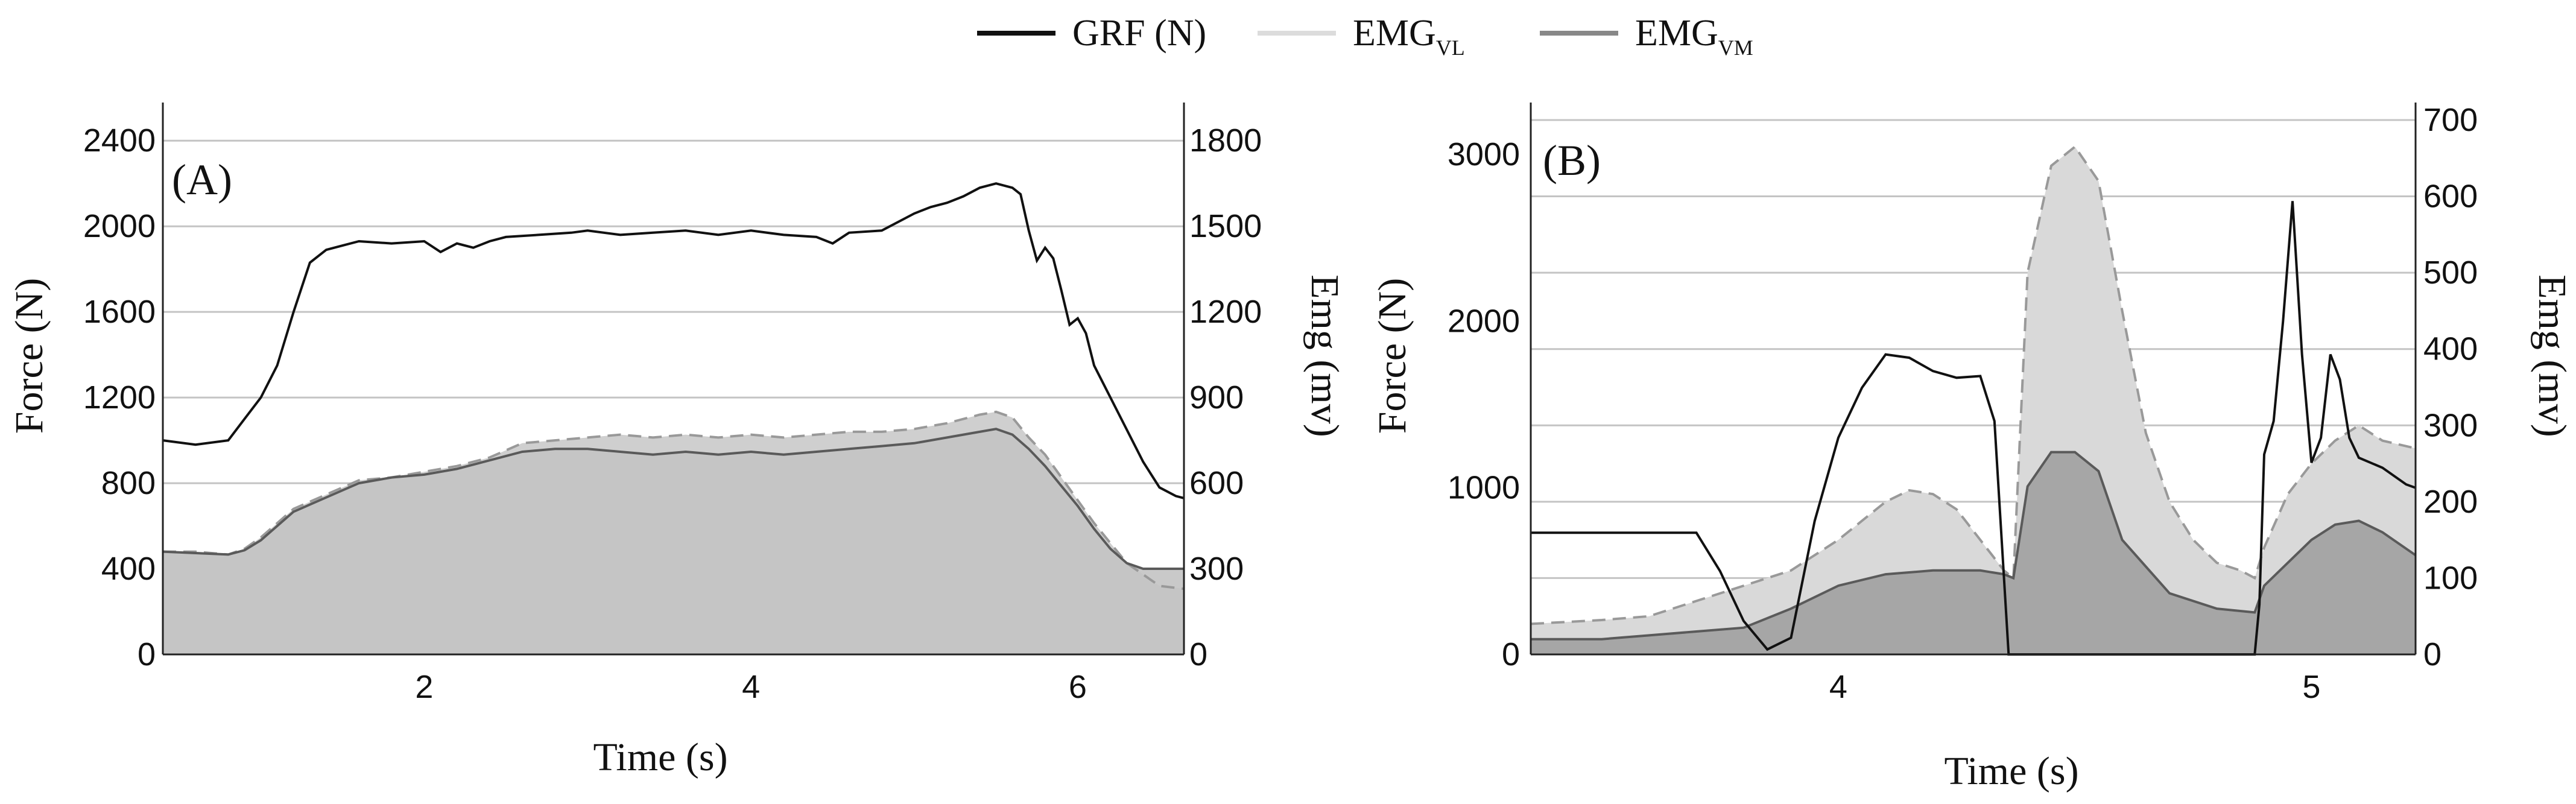 This screenshot has height=804, width=2576. Describe the element at coordinates (2450, 578) in the screenshot. I see `panel-b-y2-tick-label: 100` at that location.